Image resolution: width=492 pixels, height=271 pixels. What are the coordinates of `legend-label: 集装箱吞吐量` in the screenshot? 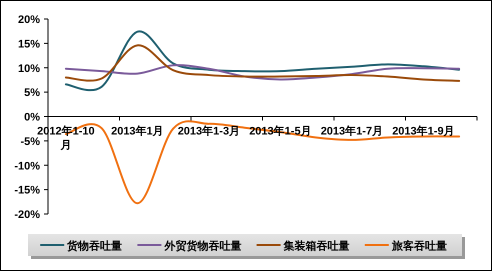 It's located at (316, 246).